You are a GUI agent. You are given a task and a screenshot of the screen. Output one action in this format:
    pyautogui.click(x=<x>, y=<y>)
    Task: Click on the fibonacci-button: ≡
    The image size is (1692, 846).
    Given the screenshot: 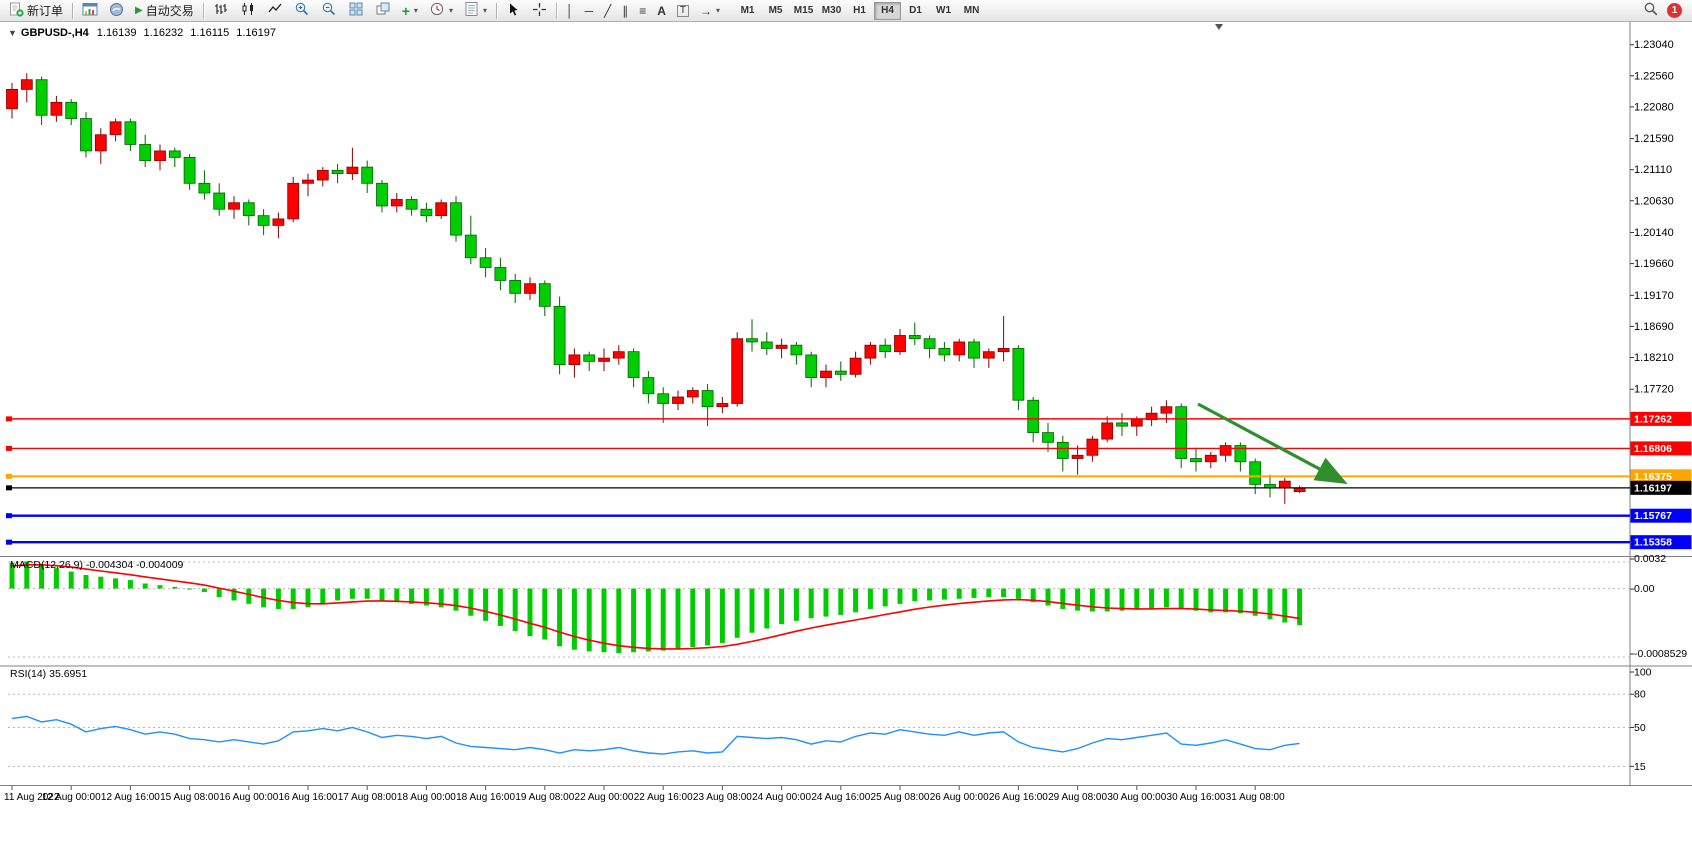 What is the action you would take?
    pyautogui.click(x=642, y=11)
    